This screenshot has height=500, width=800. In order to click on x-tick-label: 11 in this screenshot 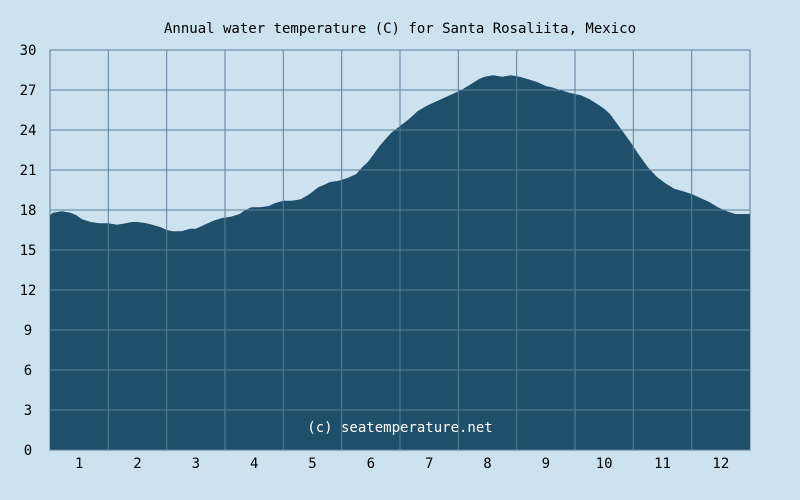, I will do `click(662, 464)`.